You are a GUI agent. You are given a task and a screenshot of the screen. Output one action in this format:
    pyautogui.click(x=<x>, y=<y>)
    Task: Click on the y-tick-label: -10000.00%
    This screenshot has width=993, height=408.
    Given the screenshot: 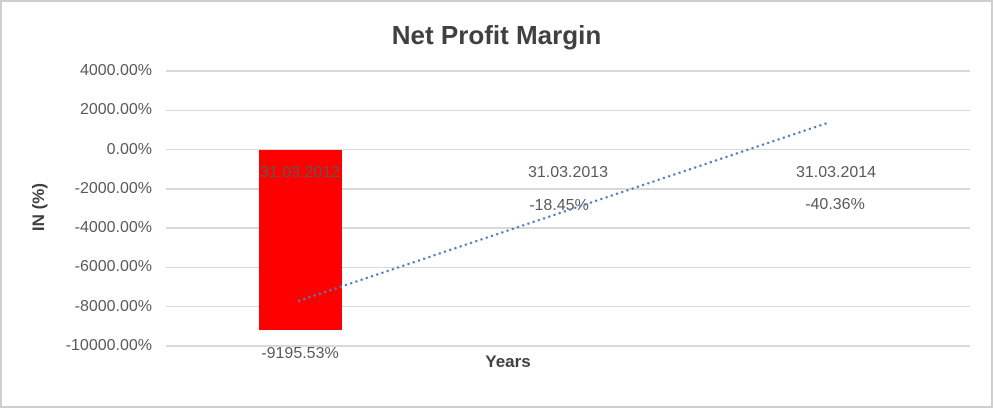 What is the action you would take?
    pyautogui.click(x=108, y=345)
    